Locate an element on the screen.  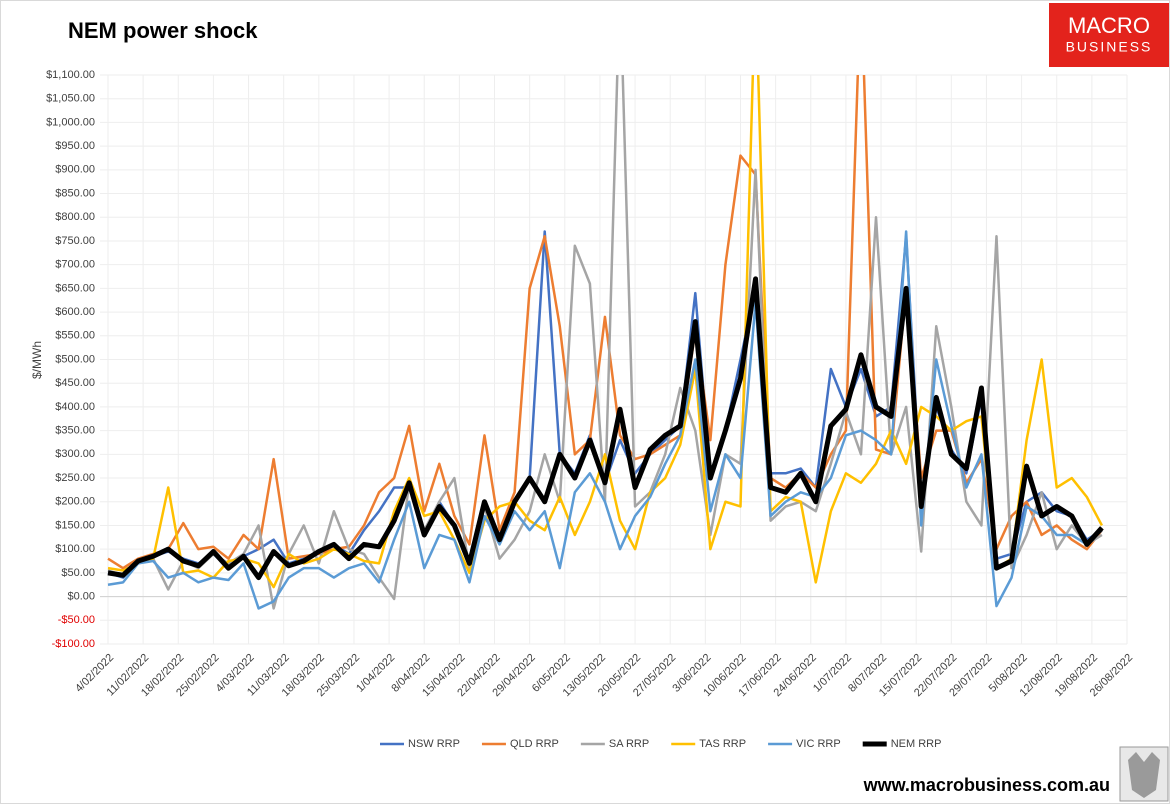
logo-box is located at coordinates (1109, 35).